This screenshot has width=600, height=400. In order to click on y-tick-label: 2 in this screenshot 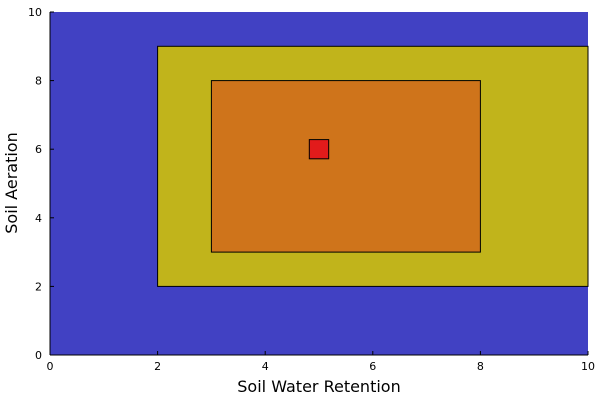, I will do `click(38, 286)`.